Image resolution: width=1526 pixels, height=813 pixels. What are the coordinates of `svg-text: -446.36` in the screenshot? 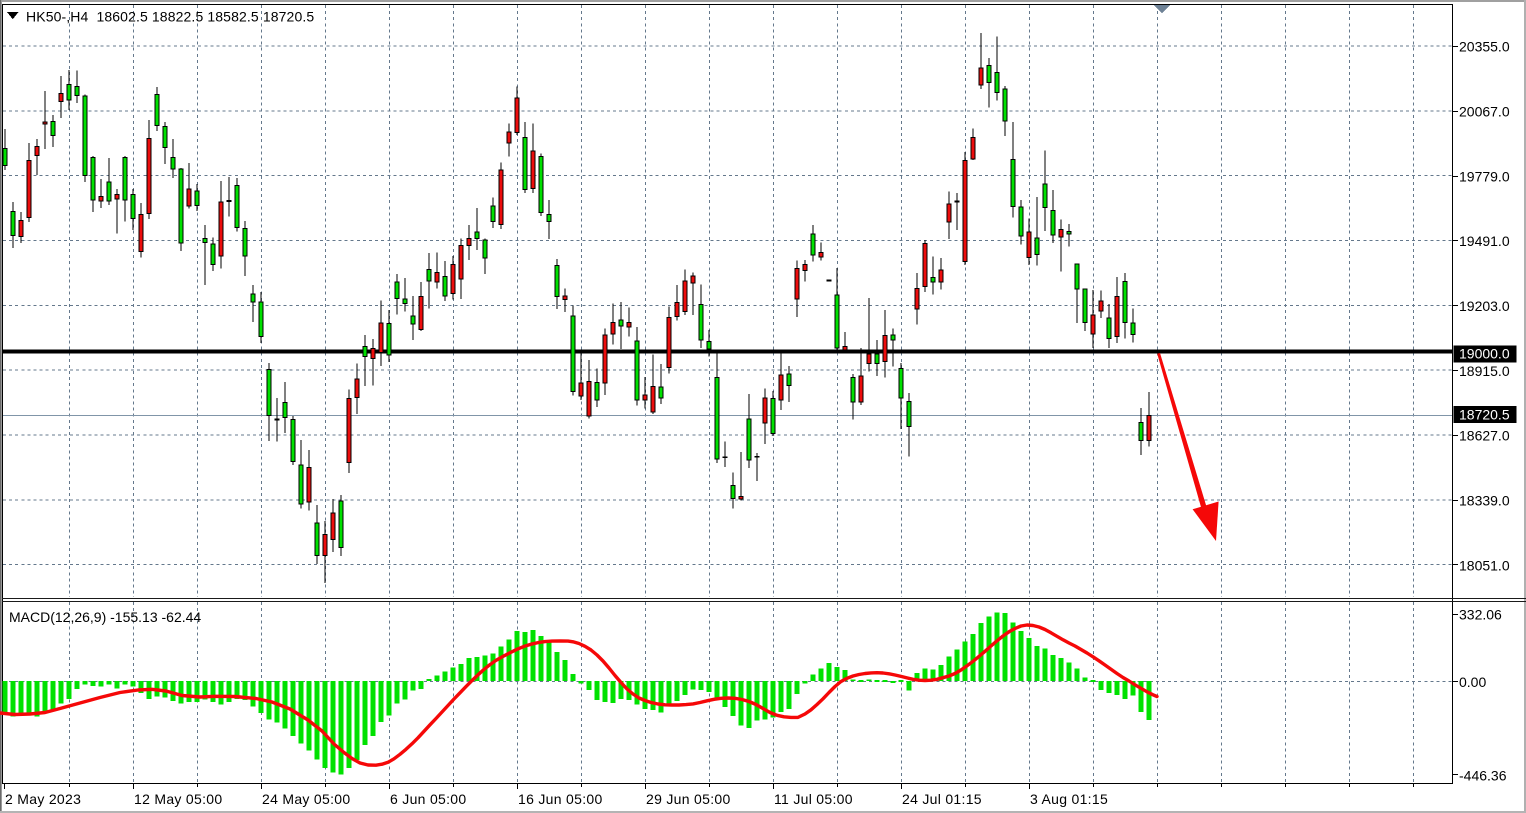 It's located at (1483, 775).